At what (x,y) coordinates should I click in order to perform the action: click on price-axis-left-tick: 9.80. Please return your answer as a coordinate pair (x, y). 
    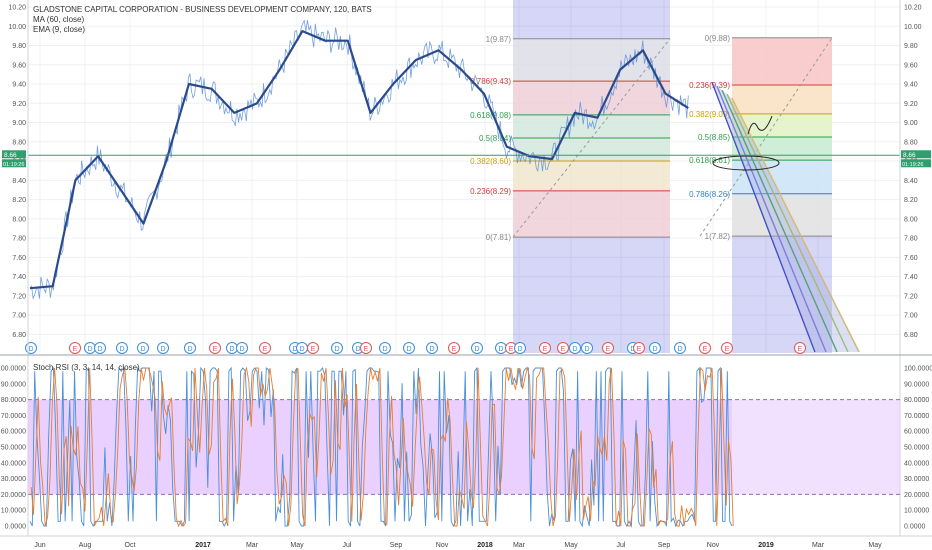
    Looking at the image, I should click on (19, 46).